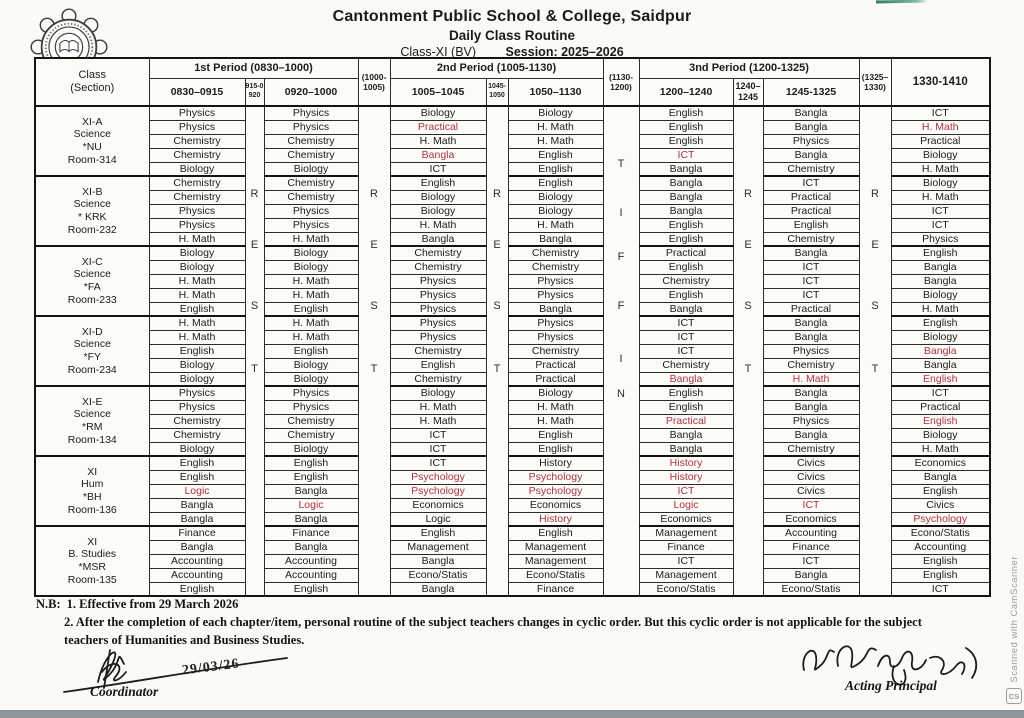  I want to click on subject-cell: Civics, so click(811, 491).